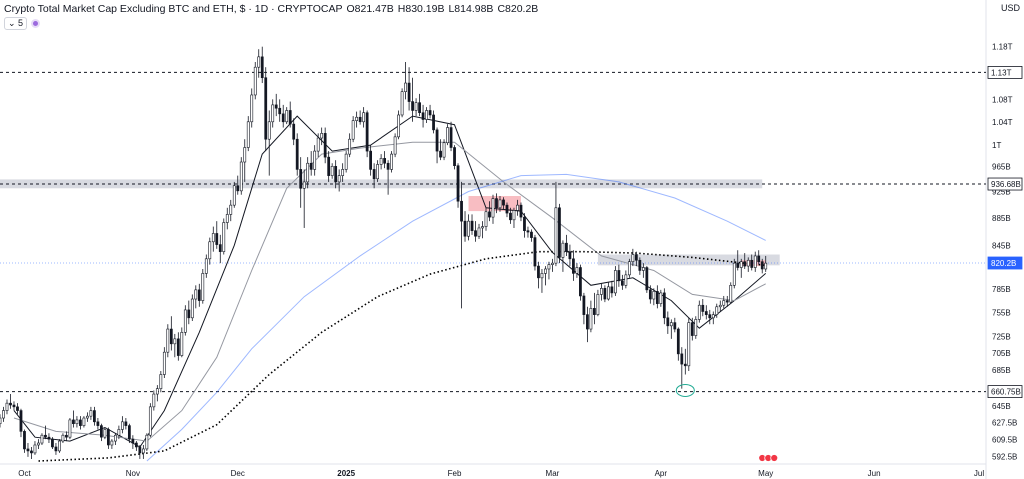 The image size is (1024, 479). What do you see at coordinates (765, 473) in the screenshot?
I see `x-tick-label: May` at bounding box center [765, 473].